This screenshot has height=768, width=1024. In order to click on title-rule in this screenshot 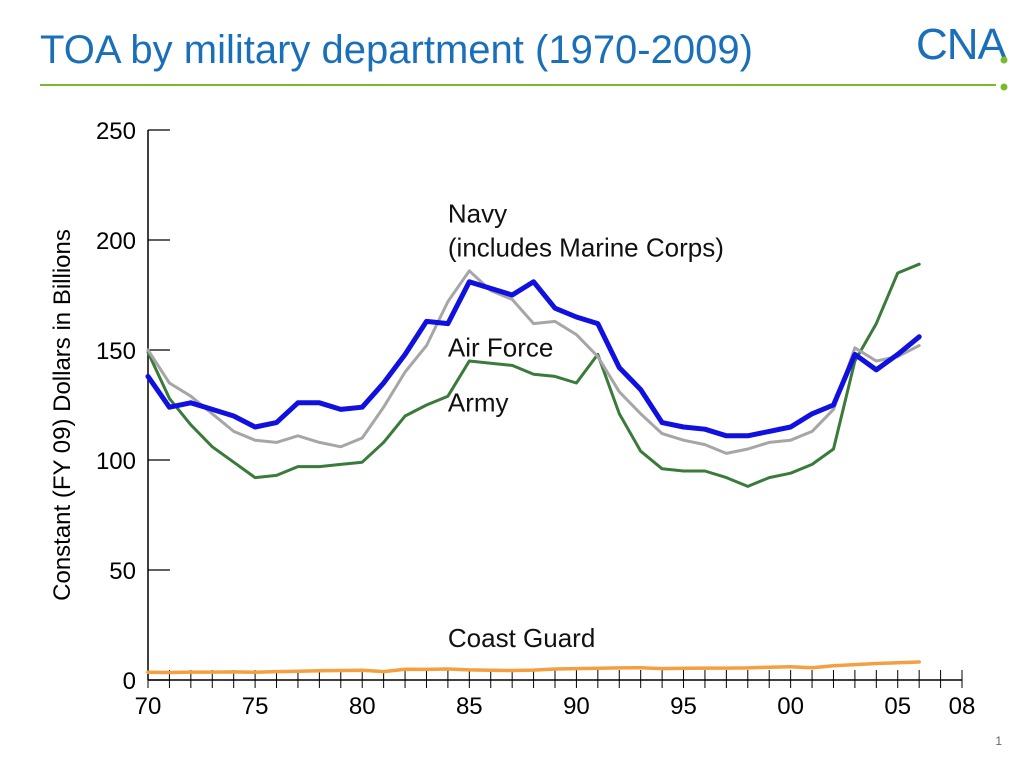, I will do `click(518, 85)`.